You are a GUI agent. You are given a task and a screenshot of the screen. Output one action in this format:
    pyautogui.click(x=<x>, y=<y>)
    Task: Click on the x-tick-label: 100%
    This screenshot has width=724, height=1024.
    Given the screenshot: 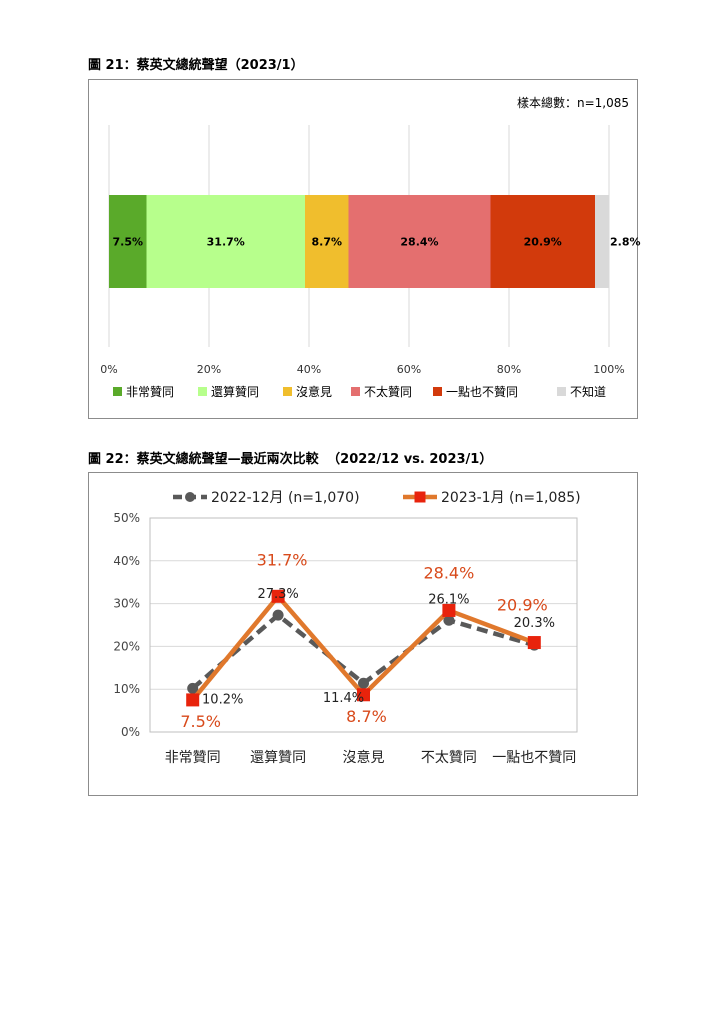 What is the action you would take?
    pyautogui.click(x=608, y=369)
    